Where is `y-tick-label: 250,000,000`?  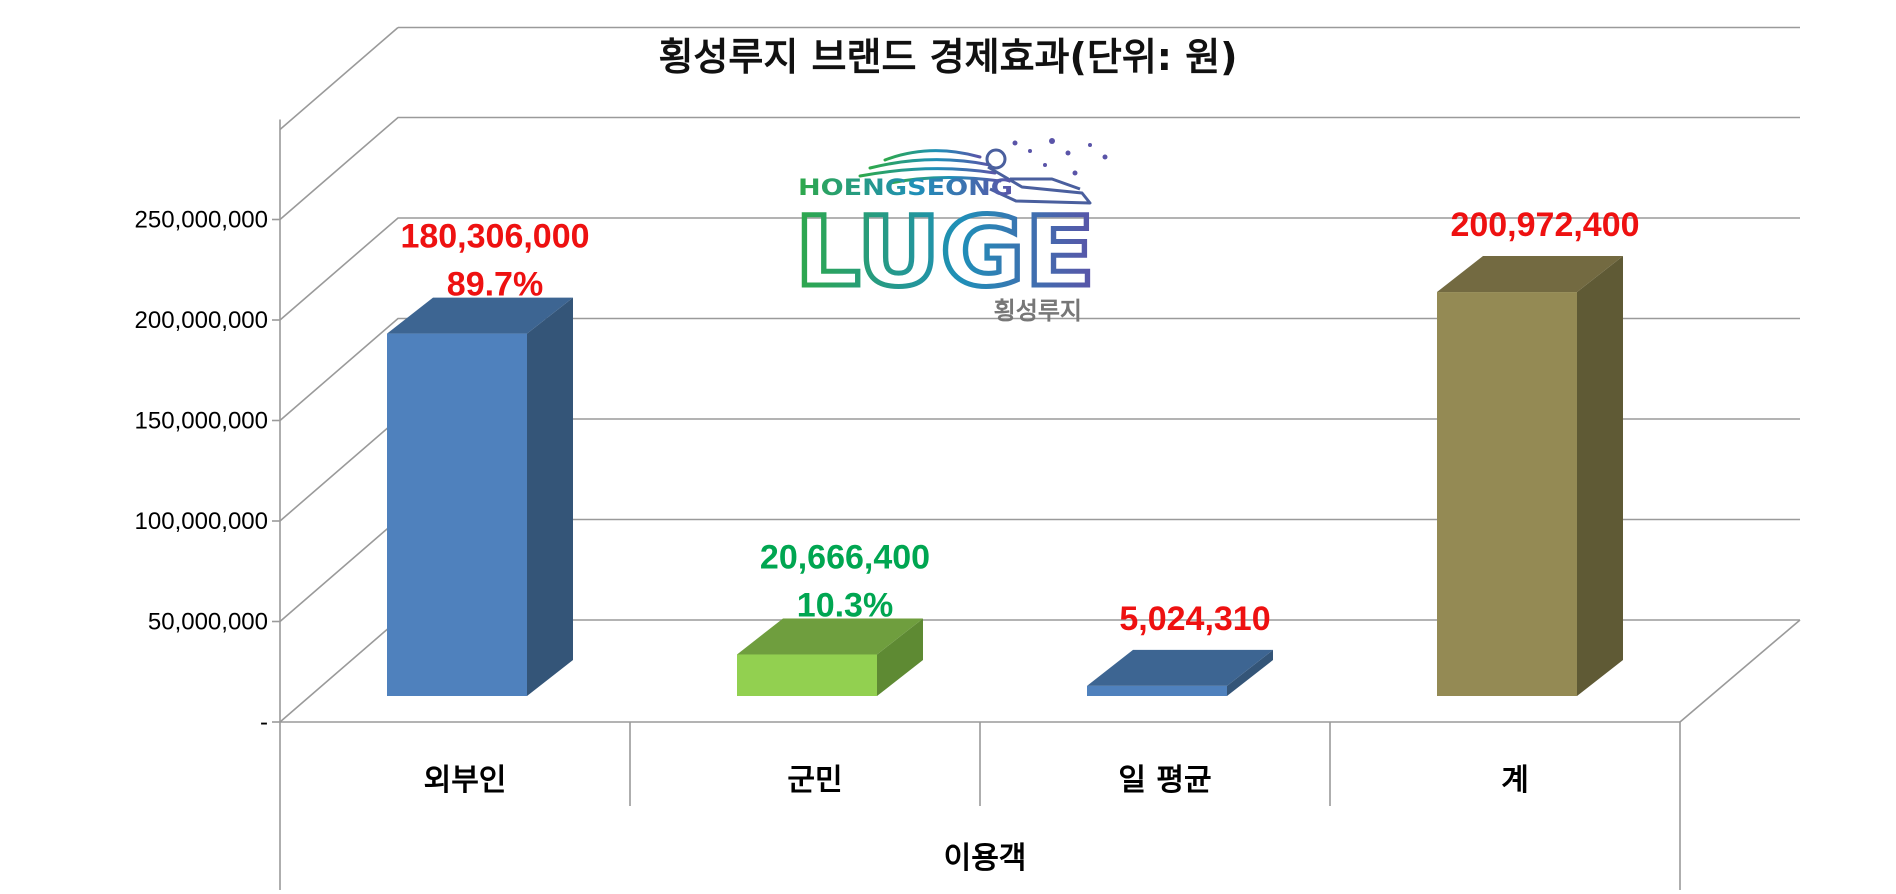
y-tick-label: 250,000,000 is located at coordinates (201, 220).